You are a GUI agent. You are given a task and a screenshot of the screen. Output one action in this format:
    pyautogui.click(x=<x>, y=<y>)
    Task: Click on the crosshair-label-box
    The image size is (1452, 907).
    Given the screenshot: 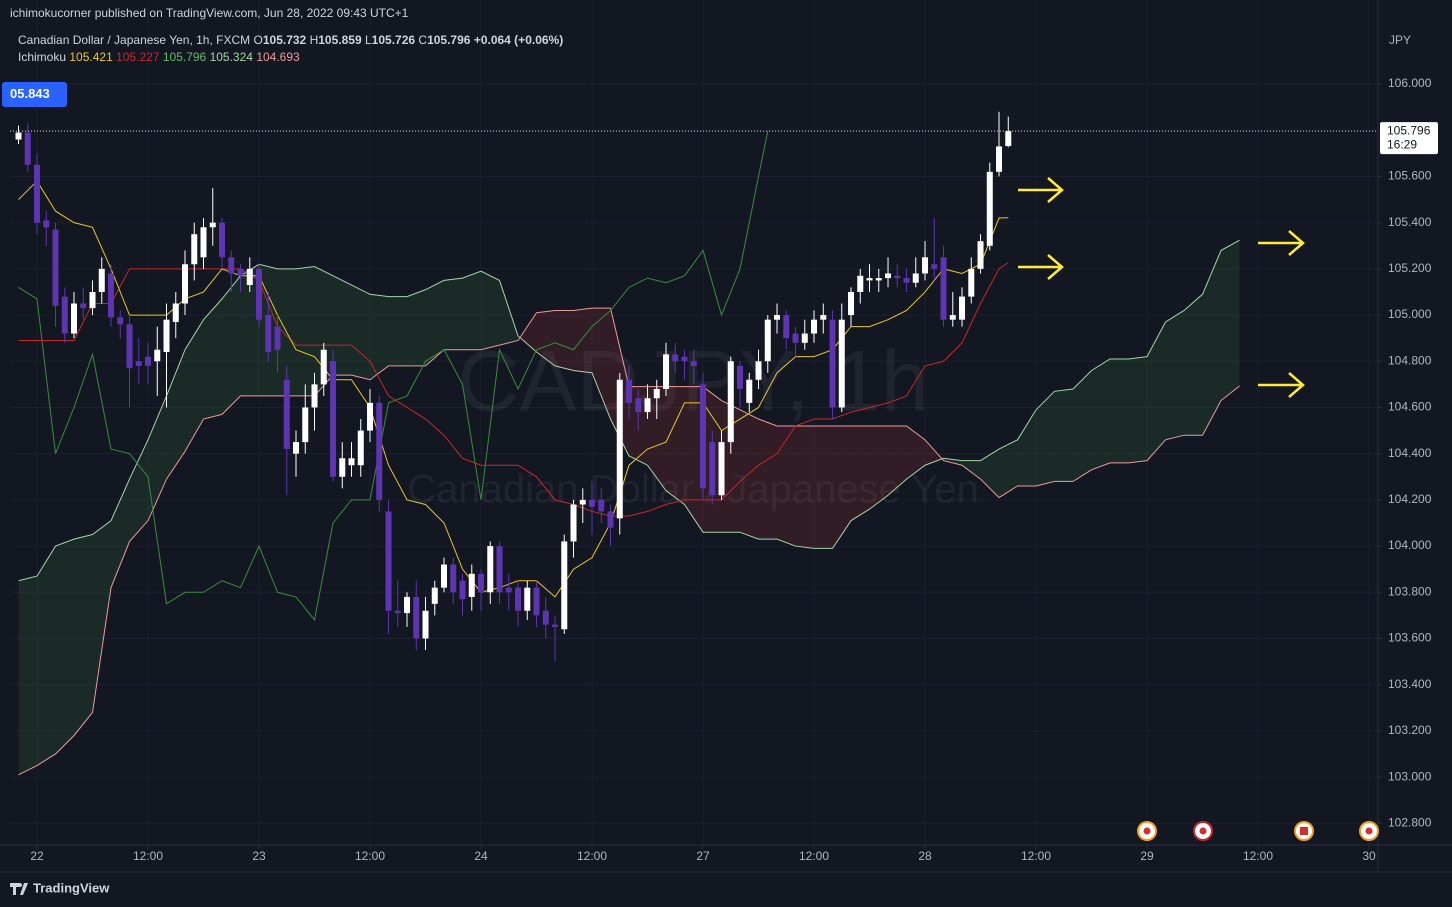 What is the action you would take?
    pyautogui.click(x=34, y=94)
    